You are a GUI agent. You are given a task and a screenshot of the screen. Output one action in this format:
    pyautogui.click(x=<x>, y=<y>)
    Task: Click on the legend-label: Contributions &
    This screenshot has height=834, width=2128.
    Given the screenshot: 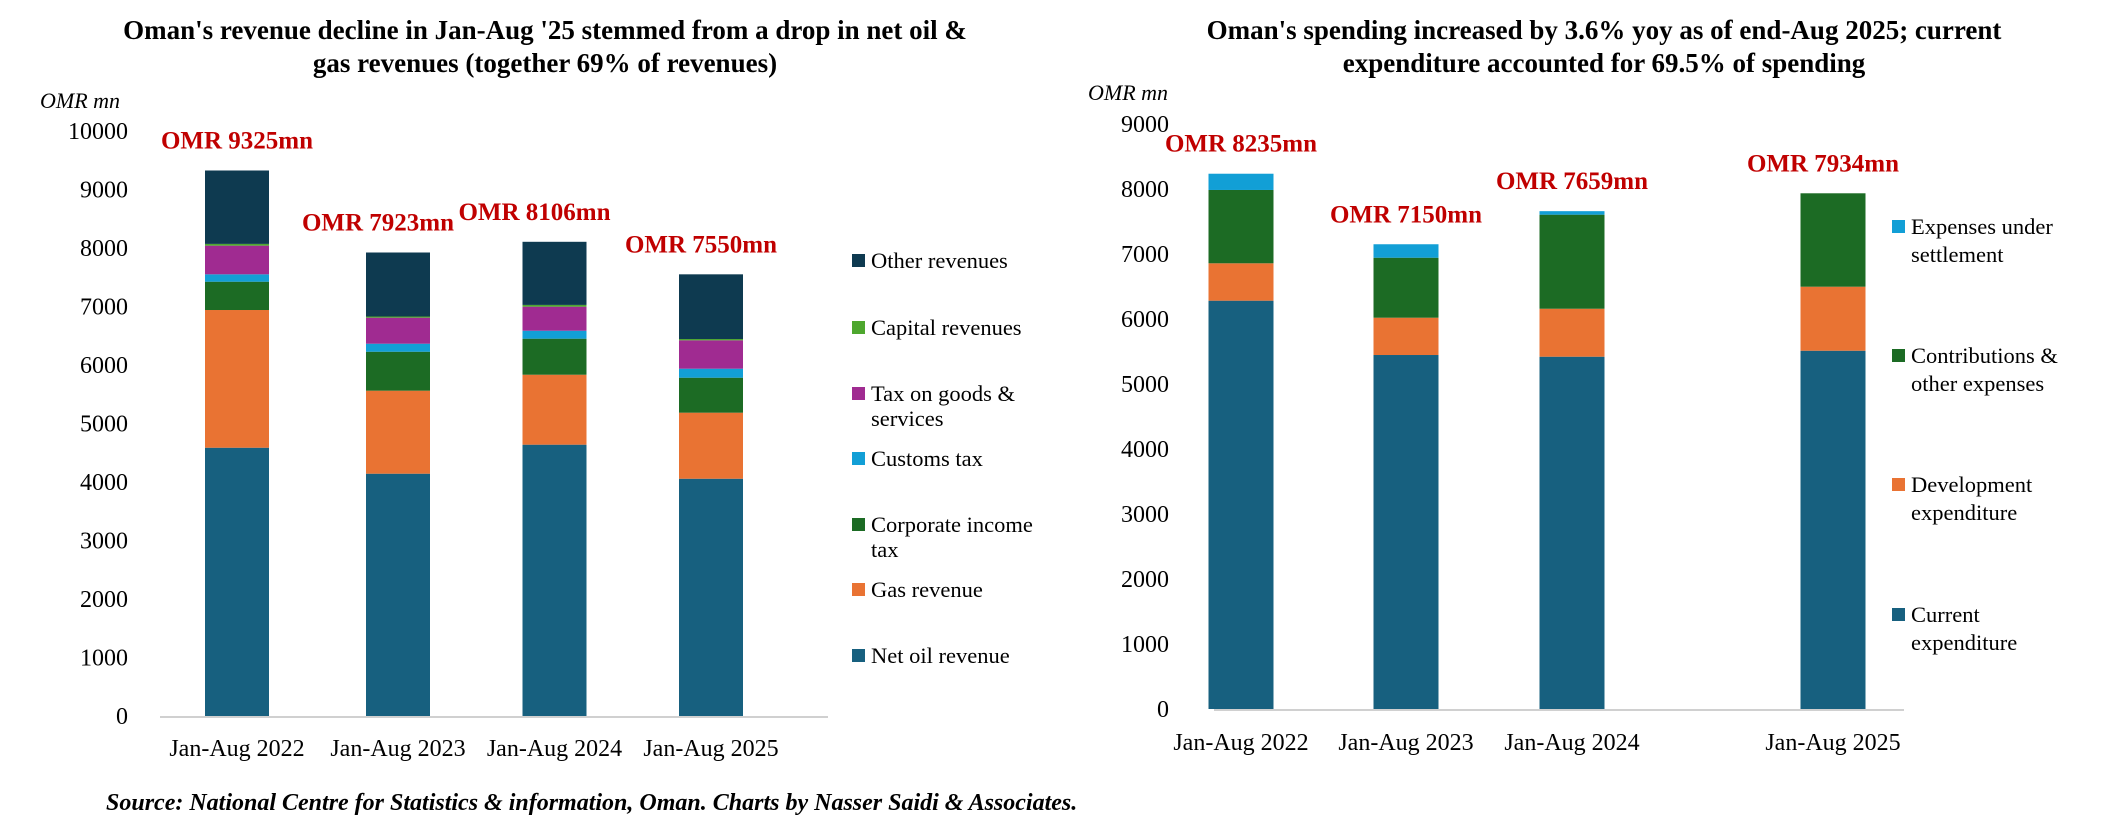 What is the action you would take?
    pyautogui.click(x=1984, y=355)
    